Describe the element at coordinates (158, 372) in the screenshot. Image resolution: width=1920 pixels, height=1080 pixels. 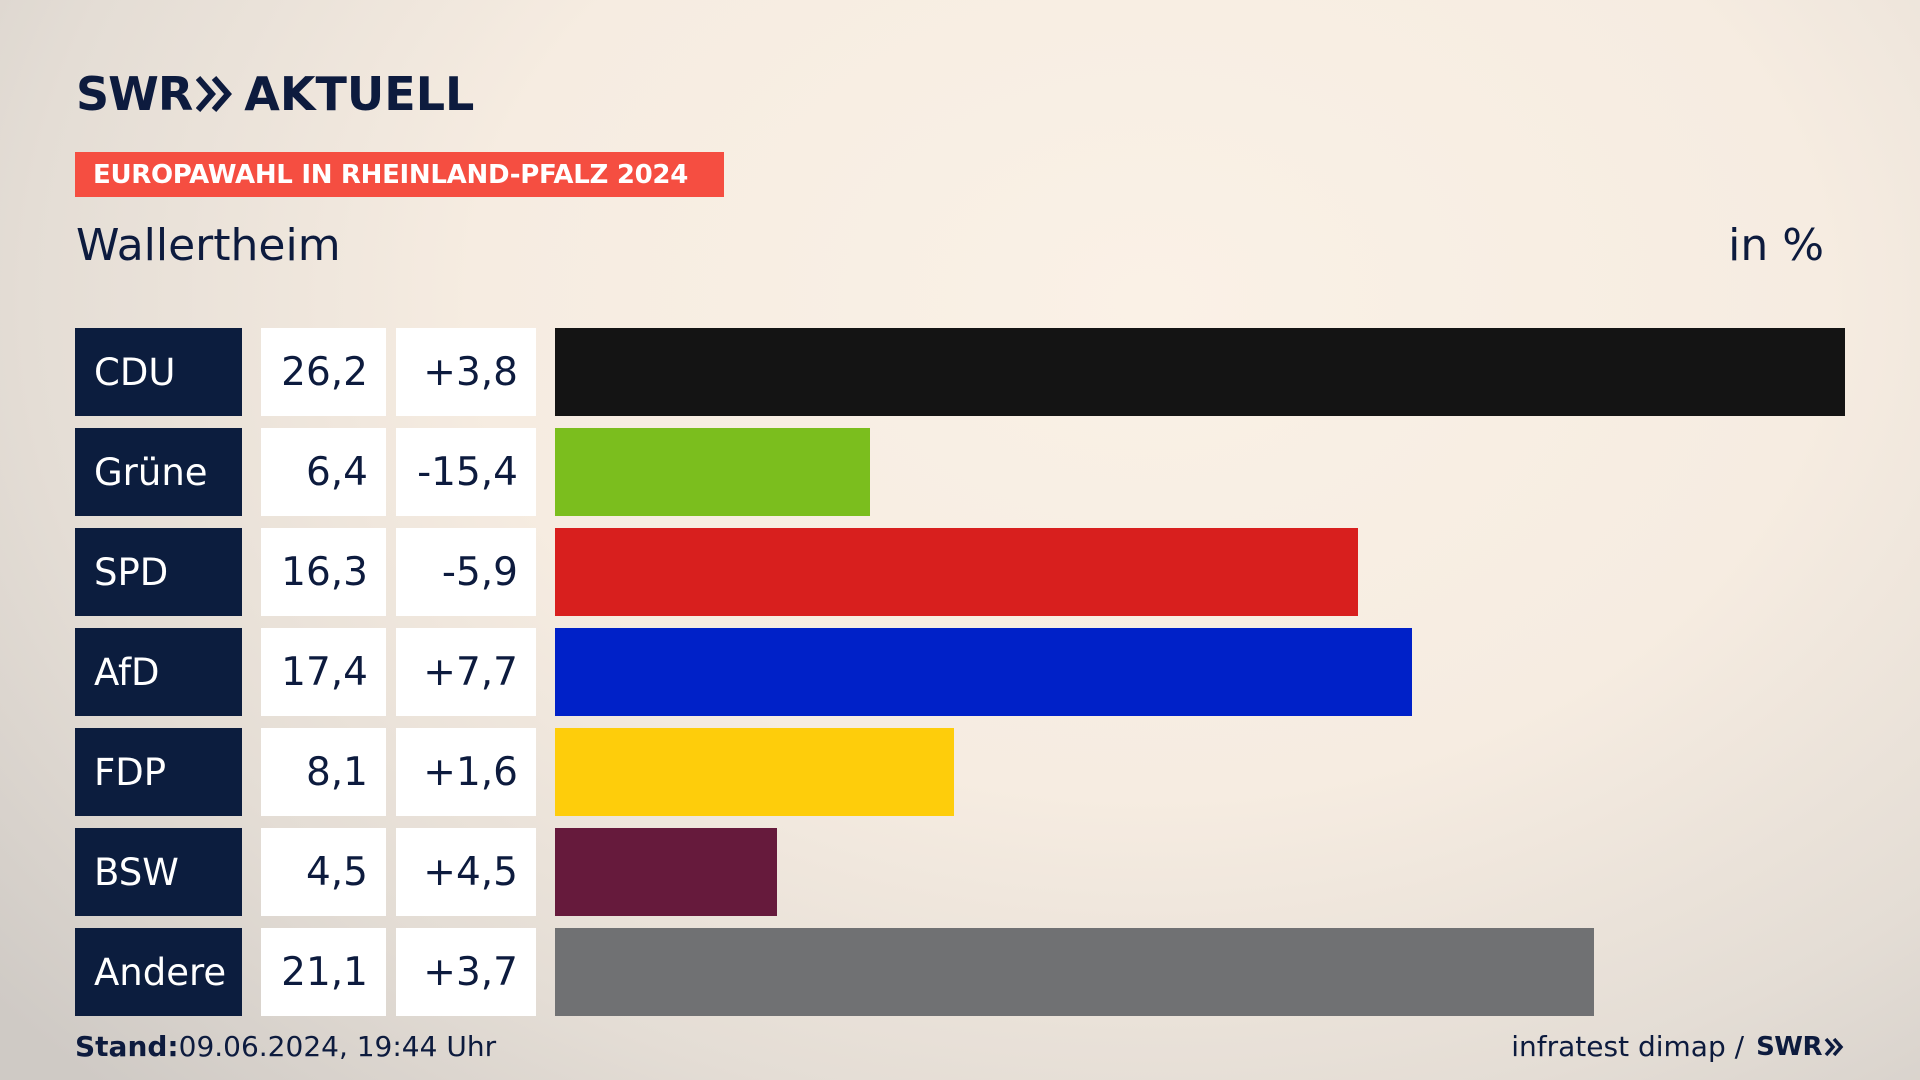
I see `party-label: CDU` at that location.